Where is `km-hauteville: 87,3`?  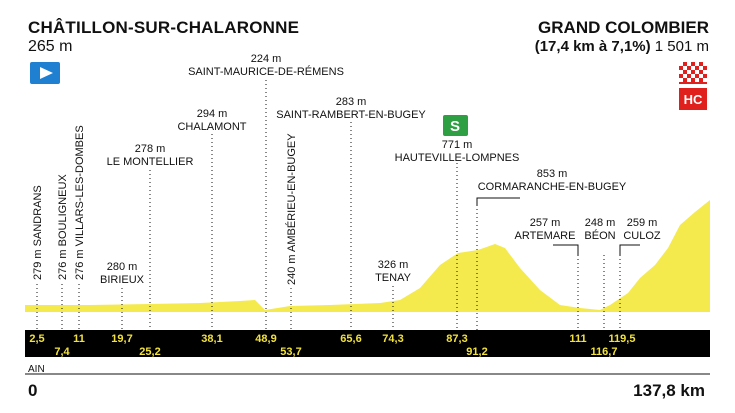 km-hauteville: 87,3 is located at coordinates (457, 339).